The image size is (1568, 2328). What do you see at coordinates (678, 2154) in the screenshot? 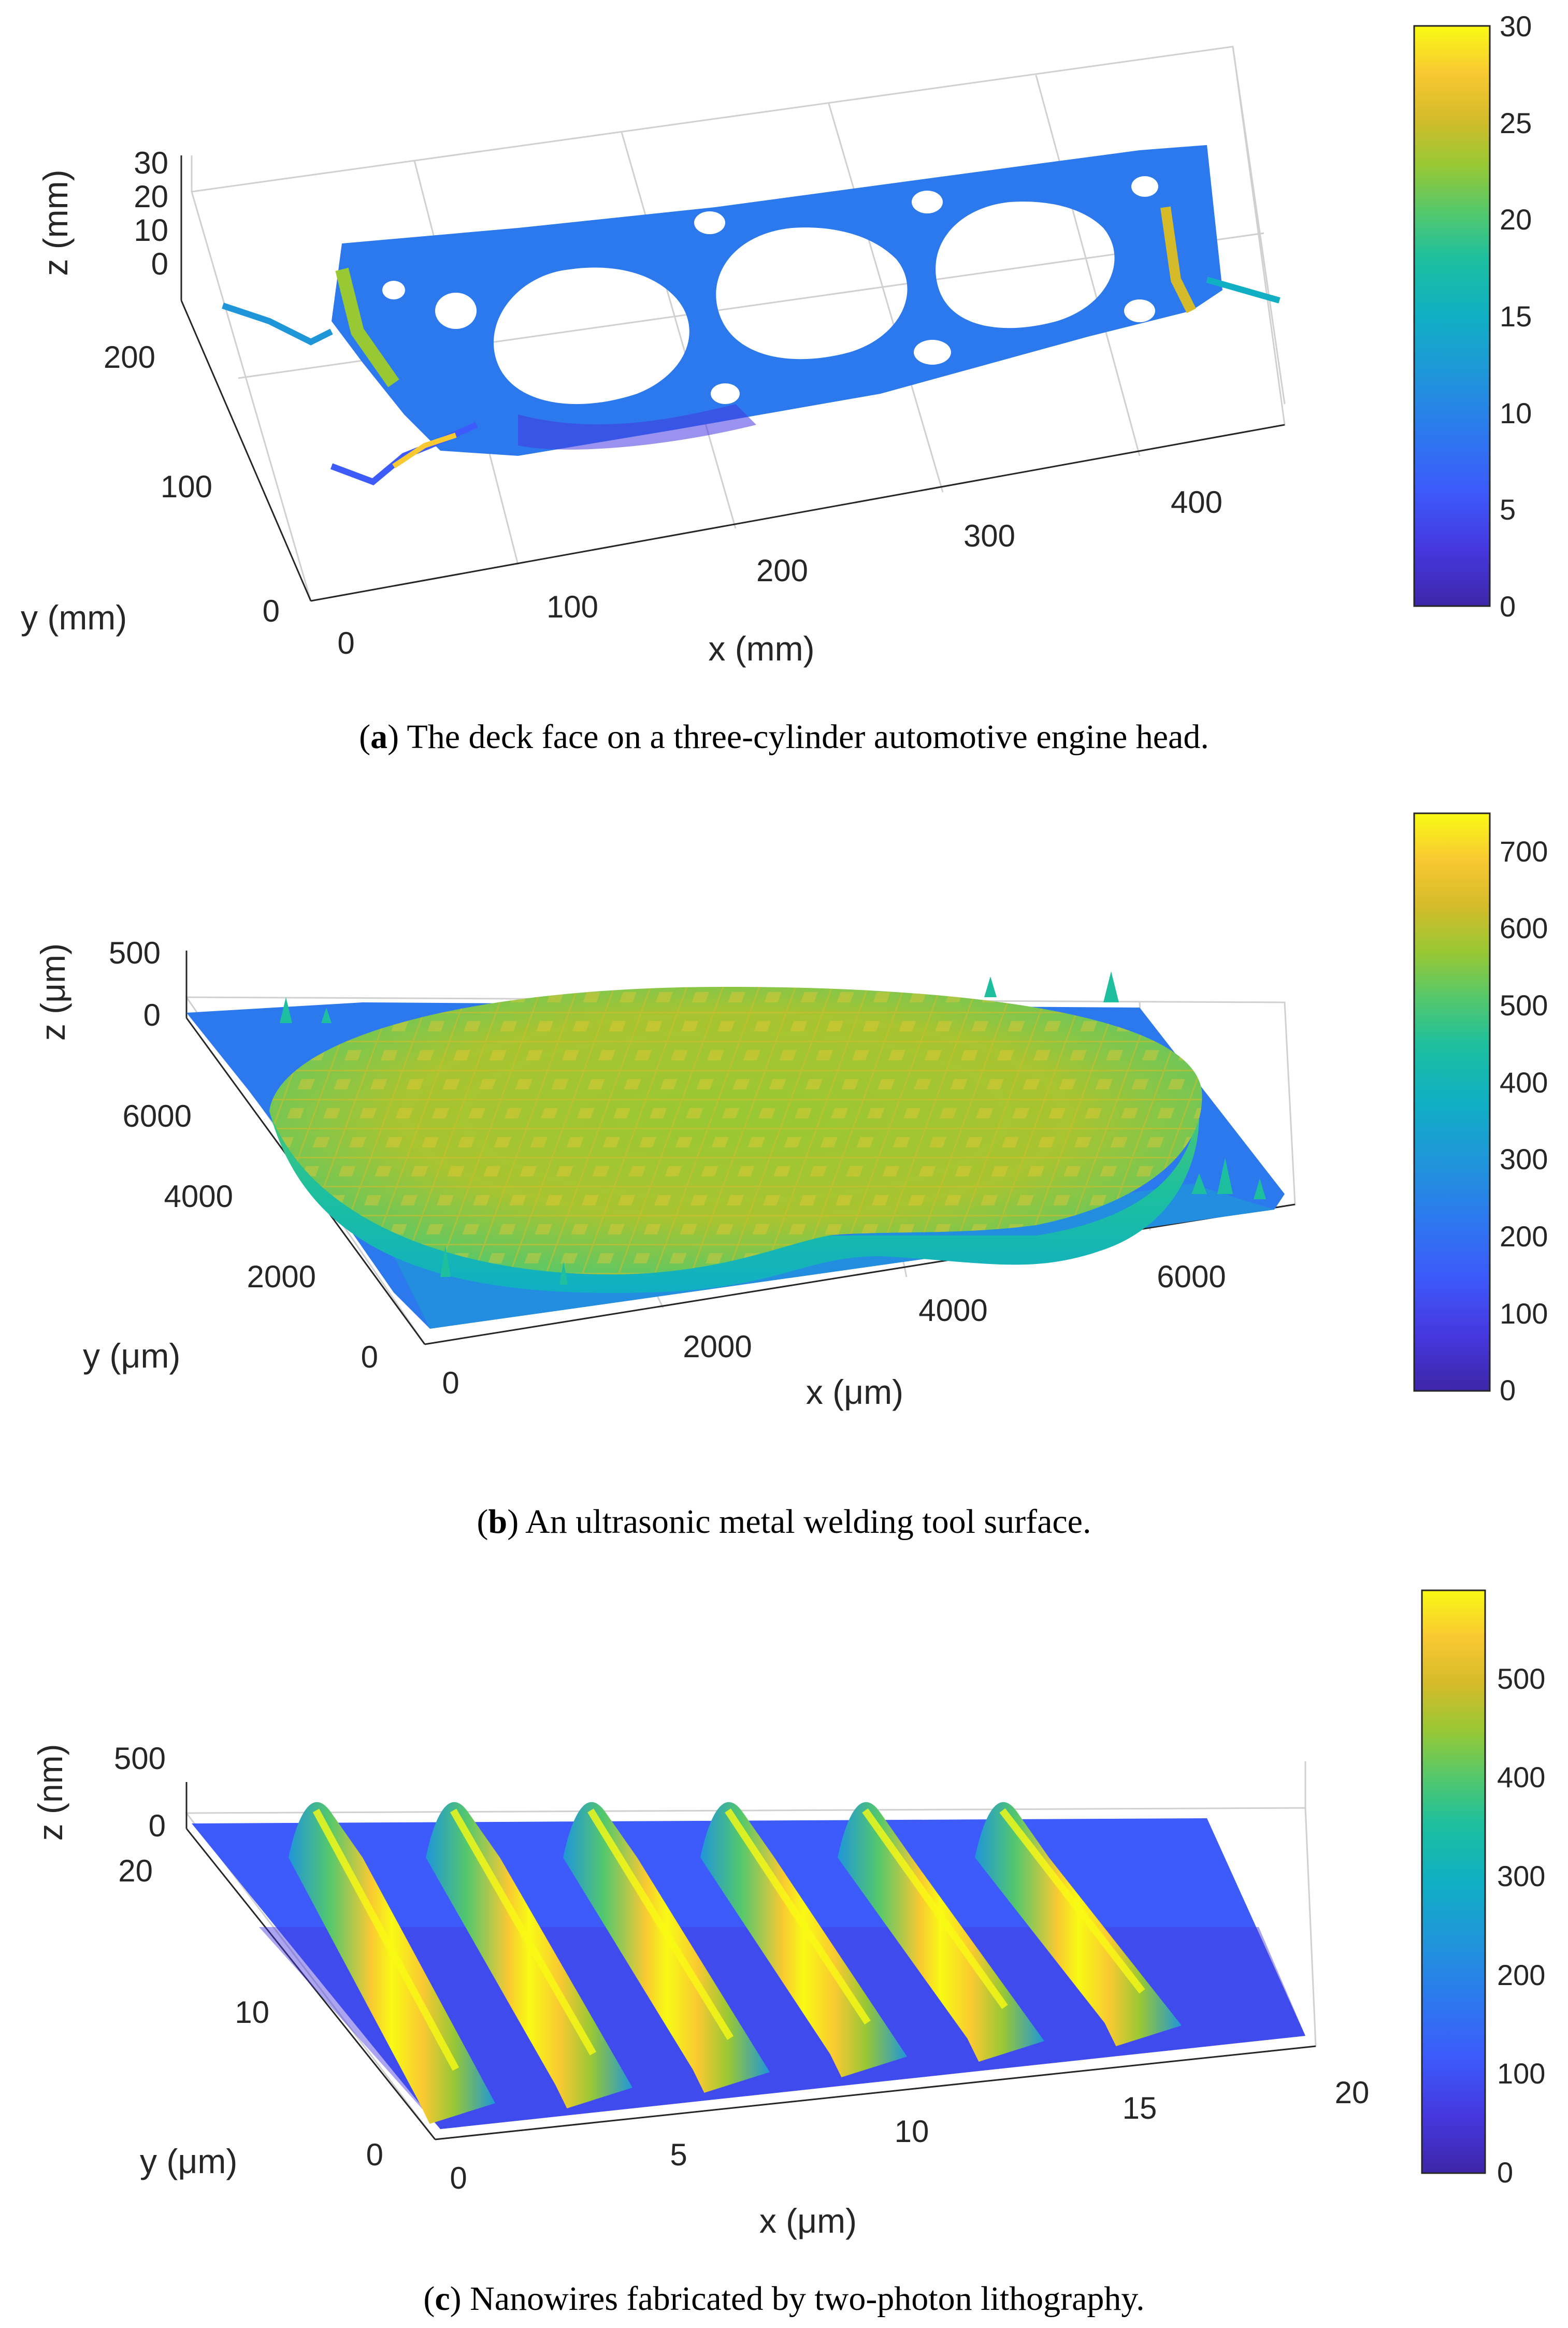
I see `c-x-tick-1: 5` at bounding box center [678, 2154].